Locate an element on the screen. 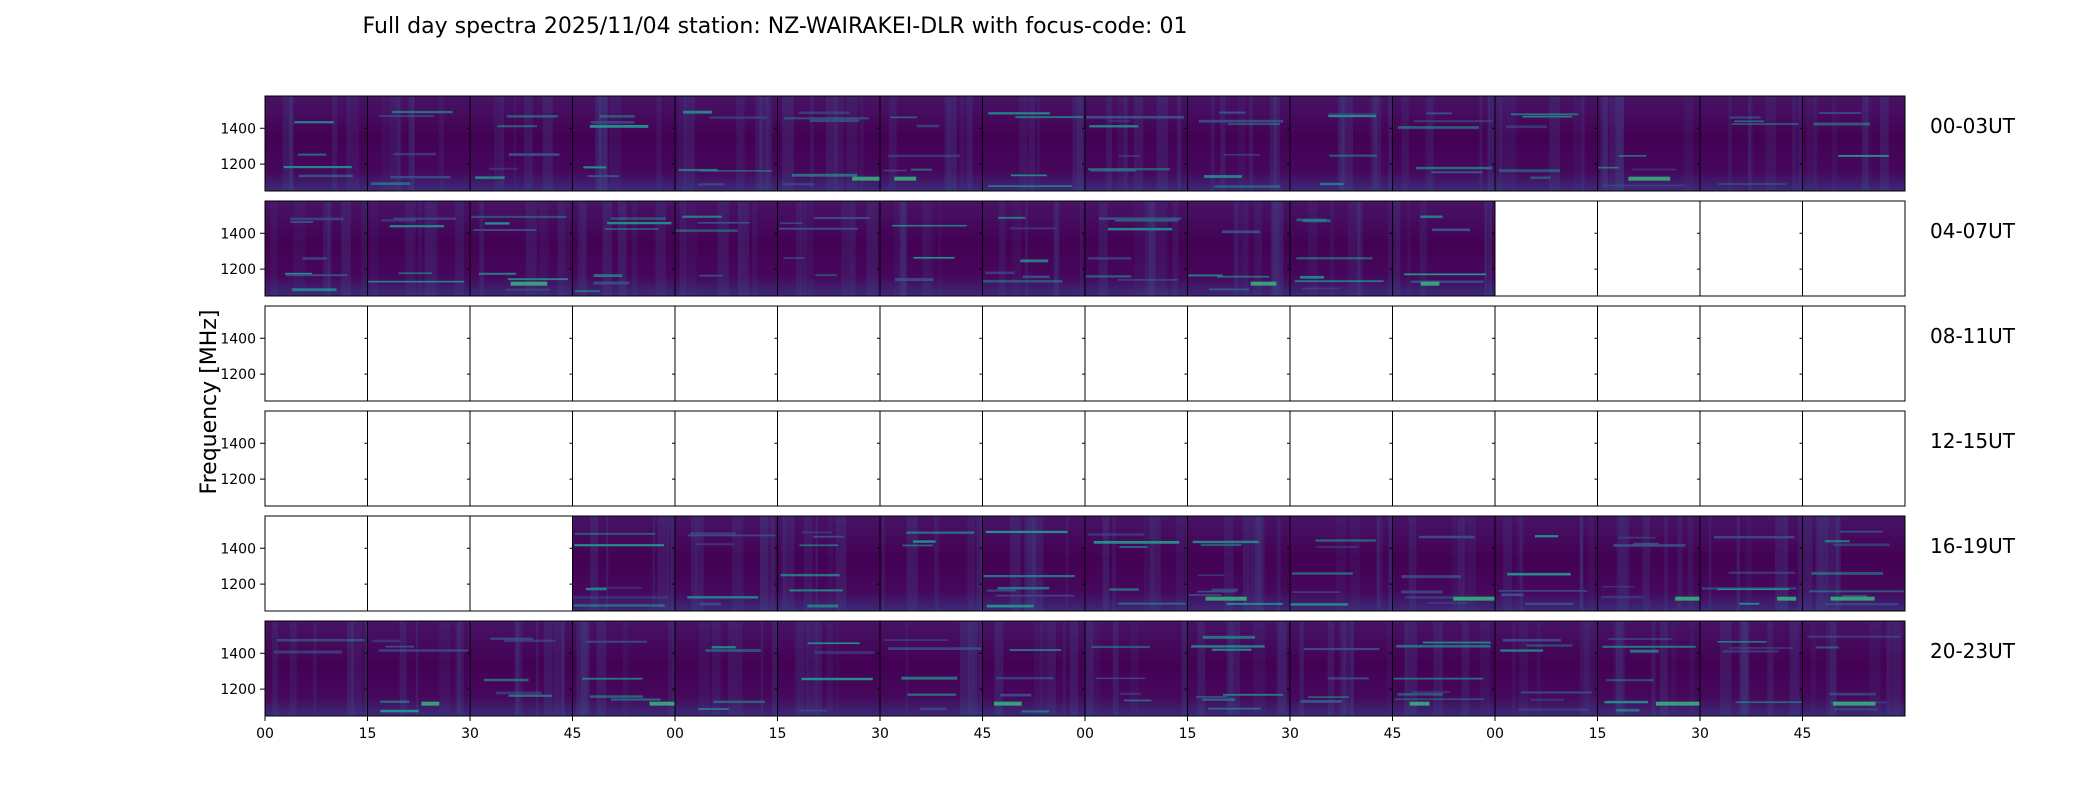 Image resolution: width=2100 pixels, height=800 pixels. panel-frame is located at coordinates (1854, 248).